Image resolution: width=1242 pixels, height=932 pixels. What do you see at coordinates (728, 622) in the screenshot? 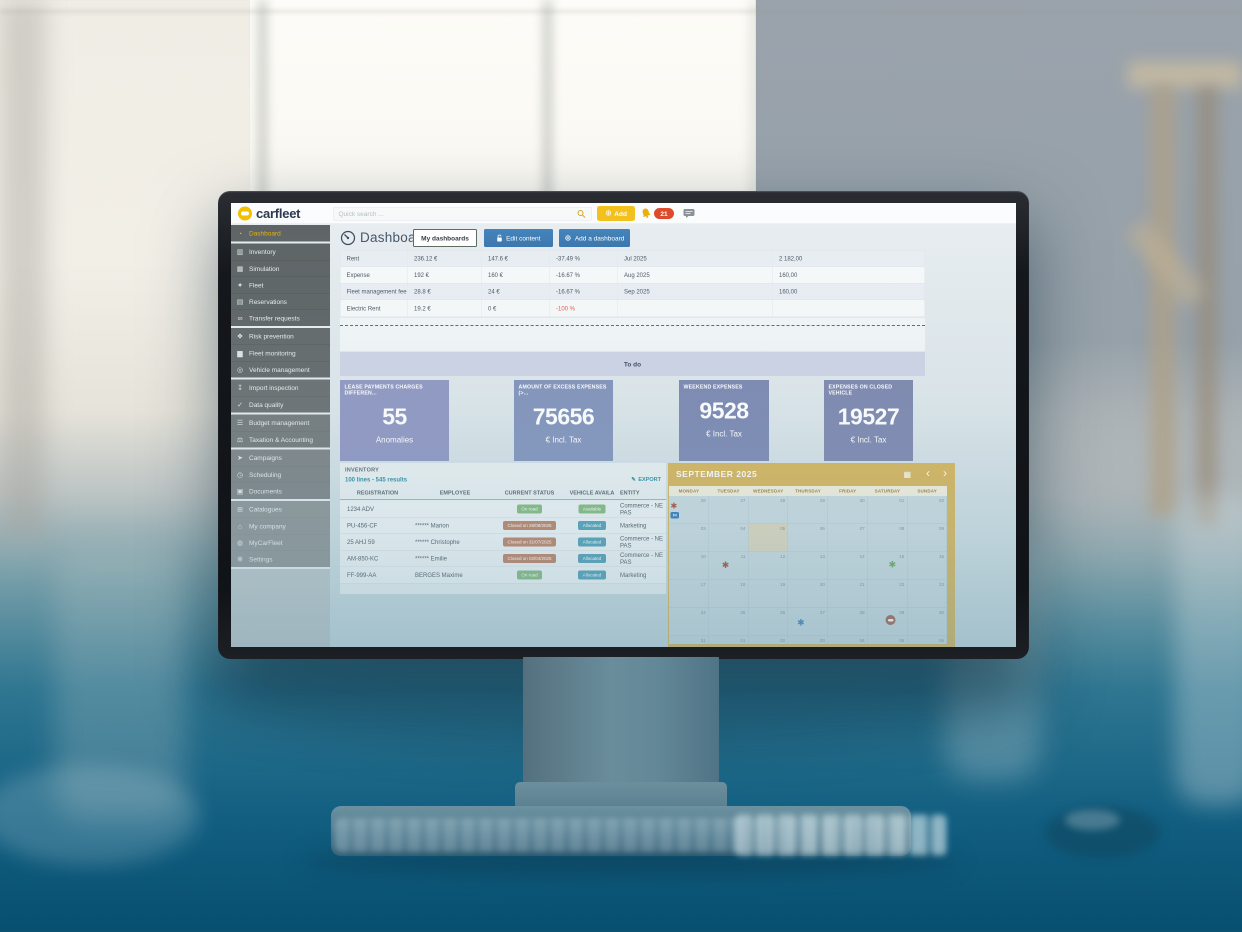
I see `calendar-day: 25` at bounding box center [728, 622].